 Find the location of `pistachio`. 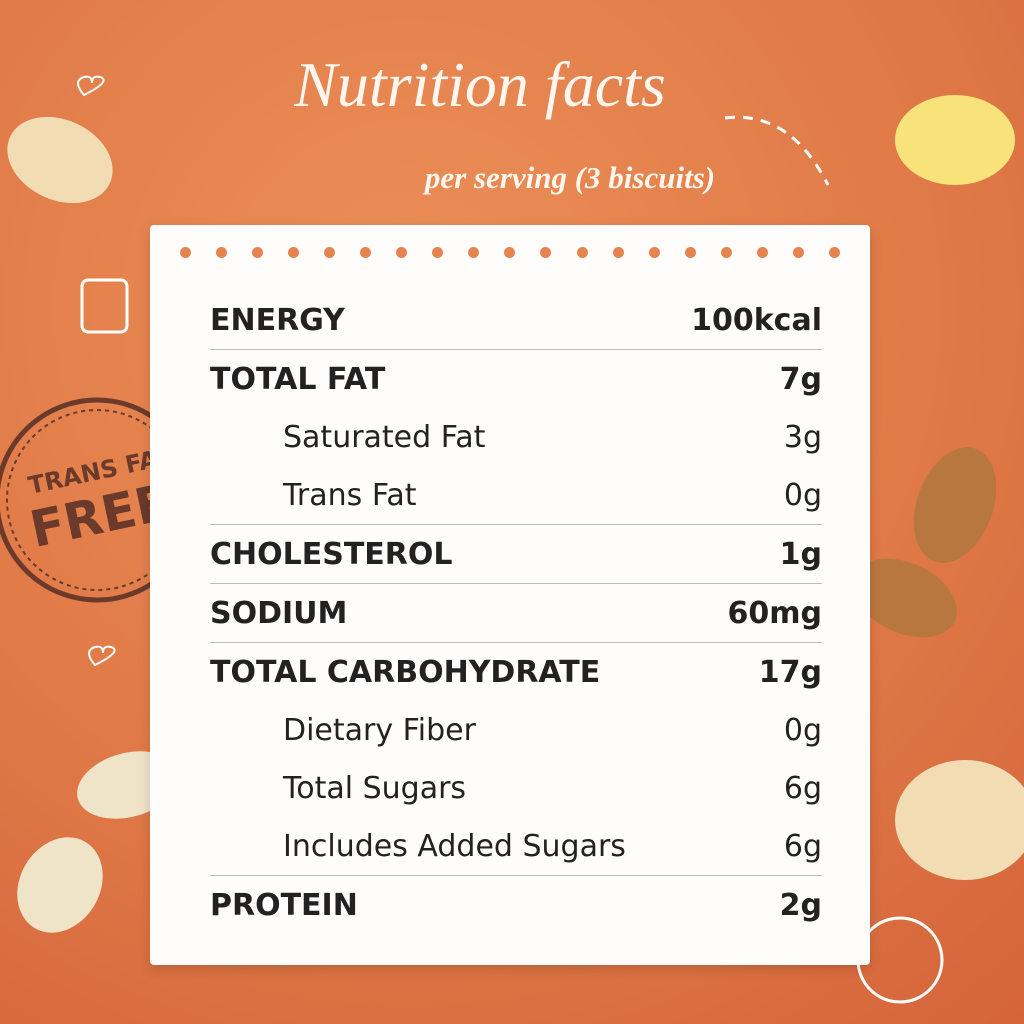

pistachio is located at coordinates (60, 885).